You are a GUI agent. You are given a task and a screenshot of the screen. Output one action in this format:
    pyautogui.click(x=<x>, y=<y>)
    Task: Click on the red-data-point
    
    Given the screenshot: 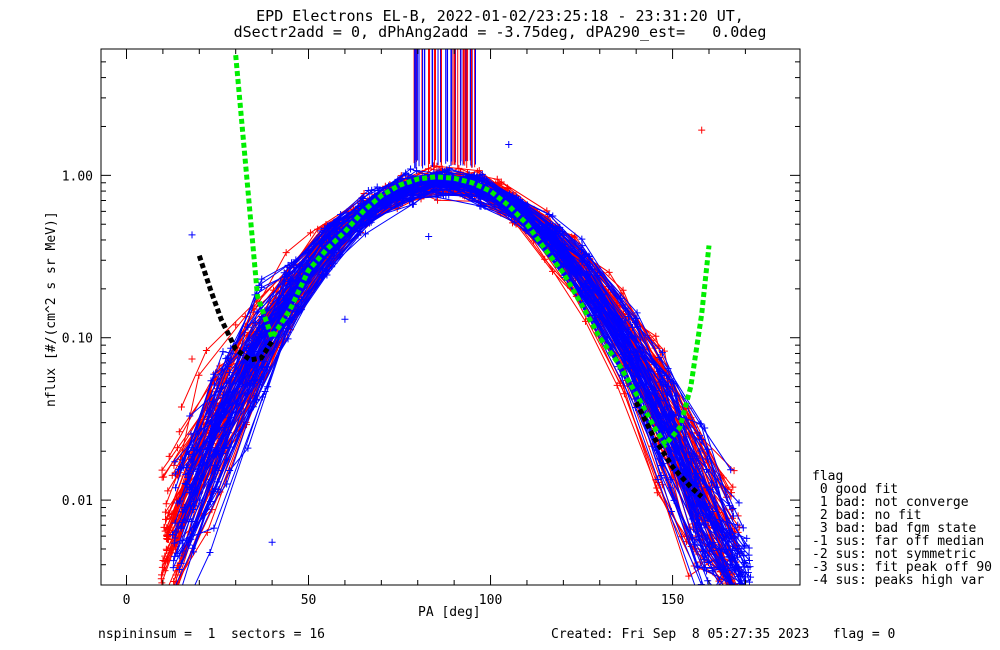 What is the action you would take?
    pyautogui.click(x=192, y=359)
    